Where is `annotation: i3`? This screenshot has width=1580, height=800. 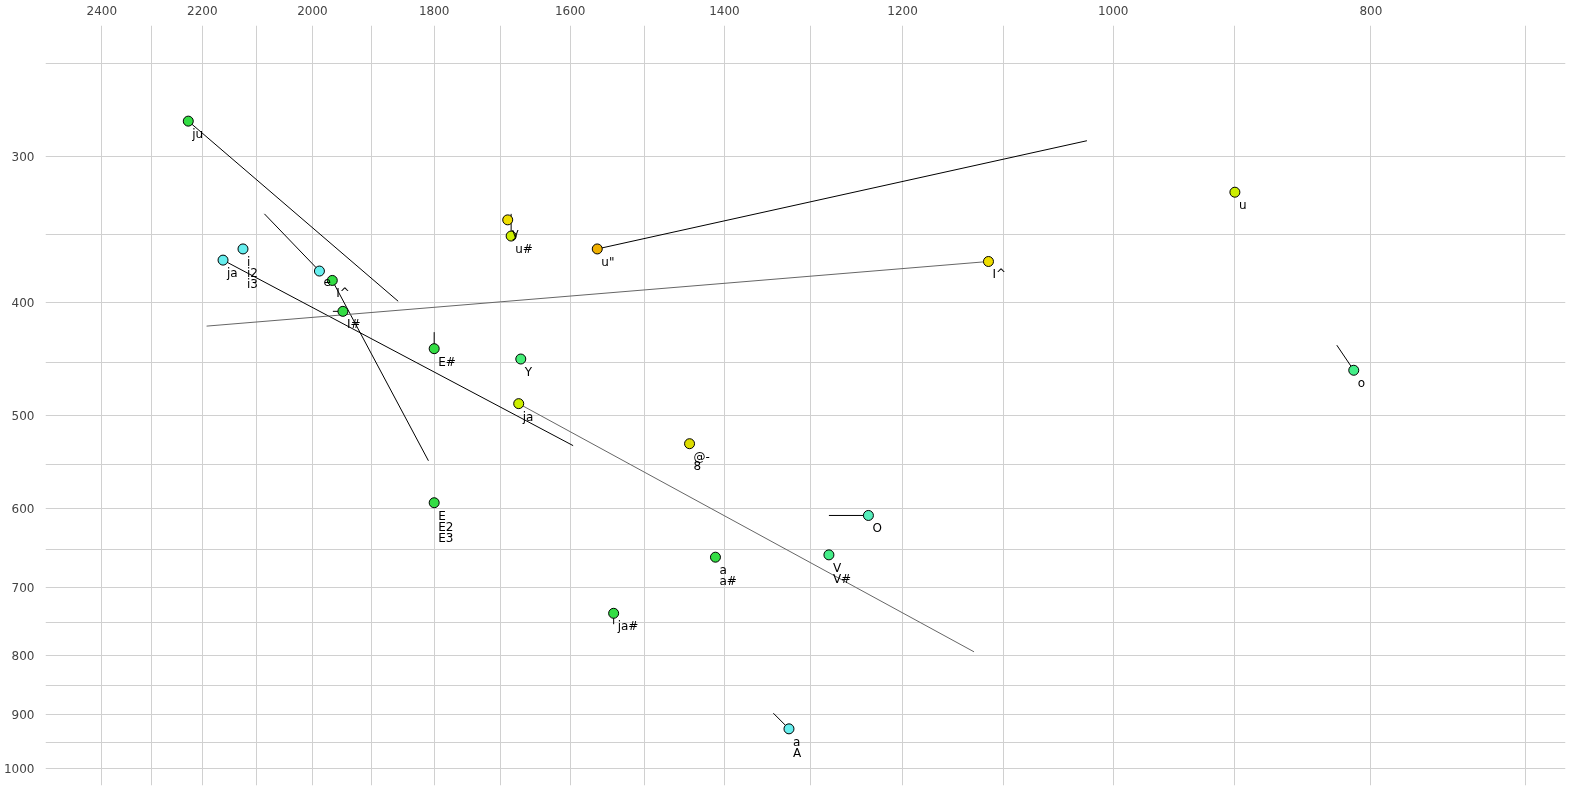
annotation: i3 is located at coordinates (252, 283).